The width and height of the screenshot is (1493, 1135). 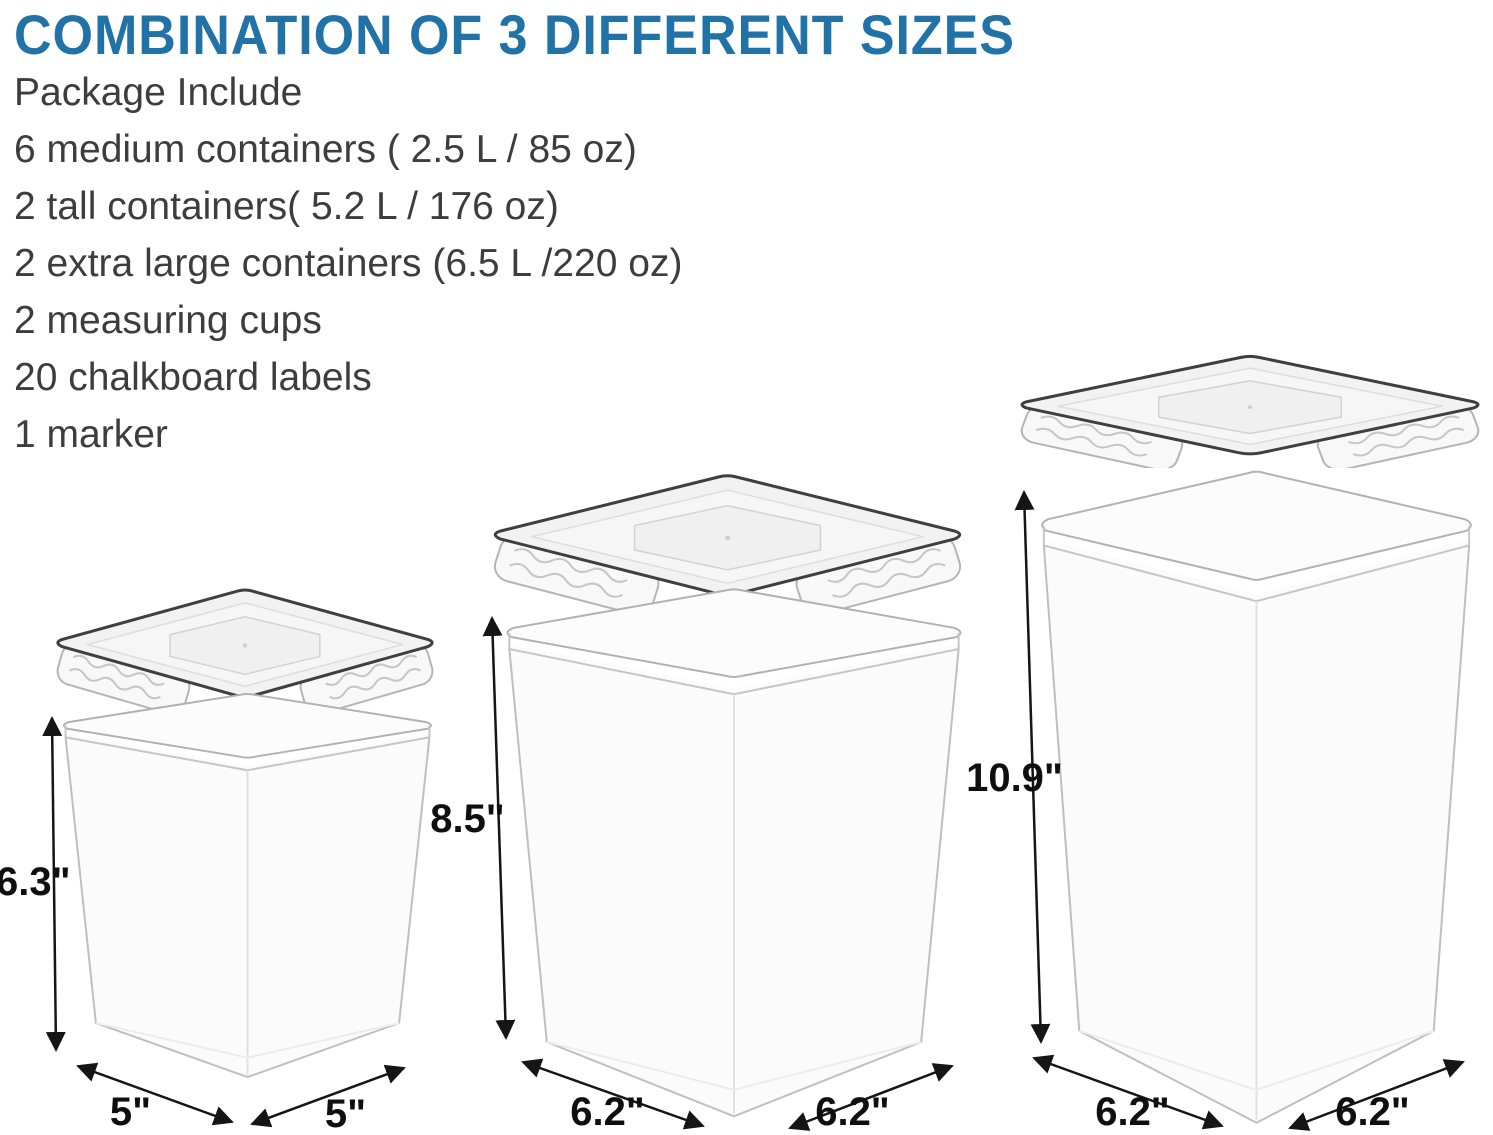 What do you see at coordinates (607, 1112) in the screenshot?
I see `width-label-tall: 6.2"` at bounding box center [607, 1112].